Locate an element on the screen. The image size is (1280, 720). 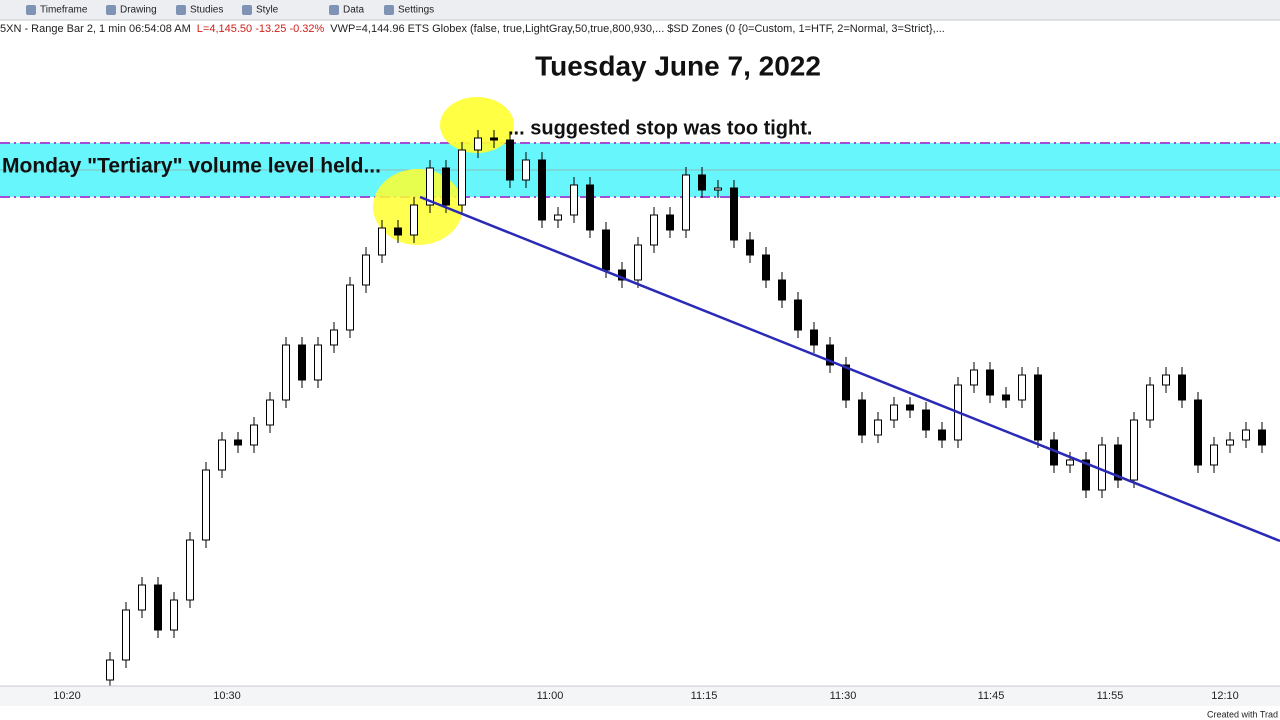
footer-bar is located at coordinates (640, 713).